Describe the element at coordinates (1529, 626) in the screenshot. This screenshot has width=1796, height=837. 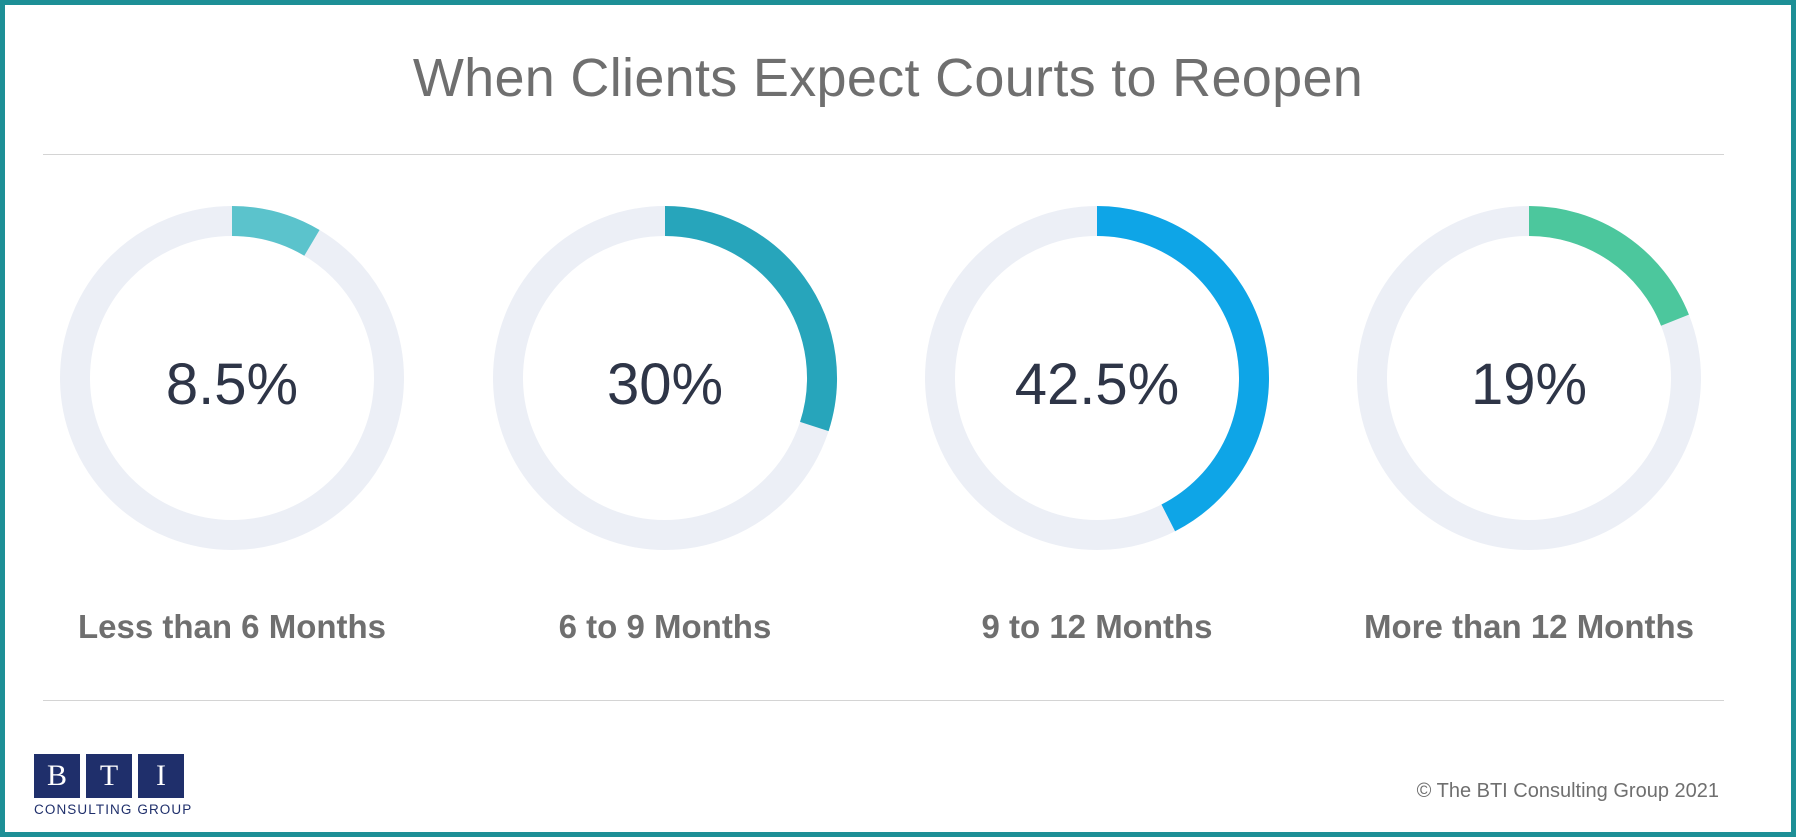
I see `category-label-more-than-12-months: More than 12 Months` at that location.